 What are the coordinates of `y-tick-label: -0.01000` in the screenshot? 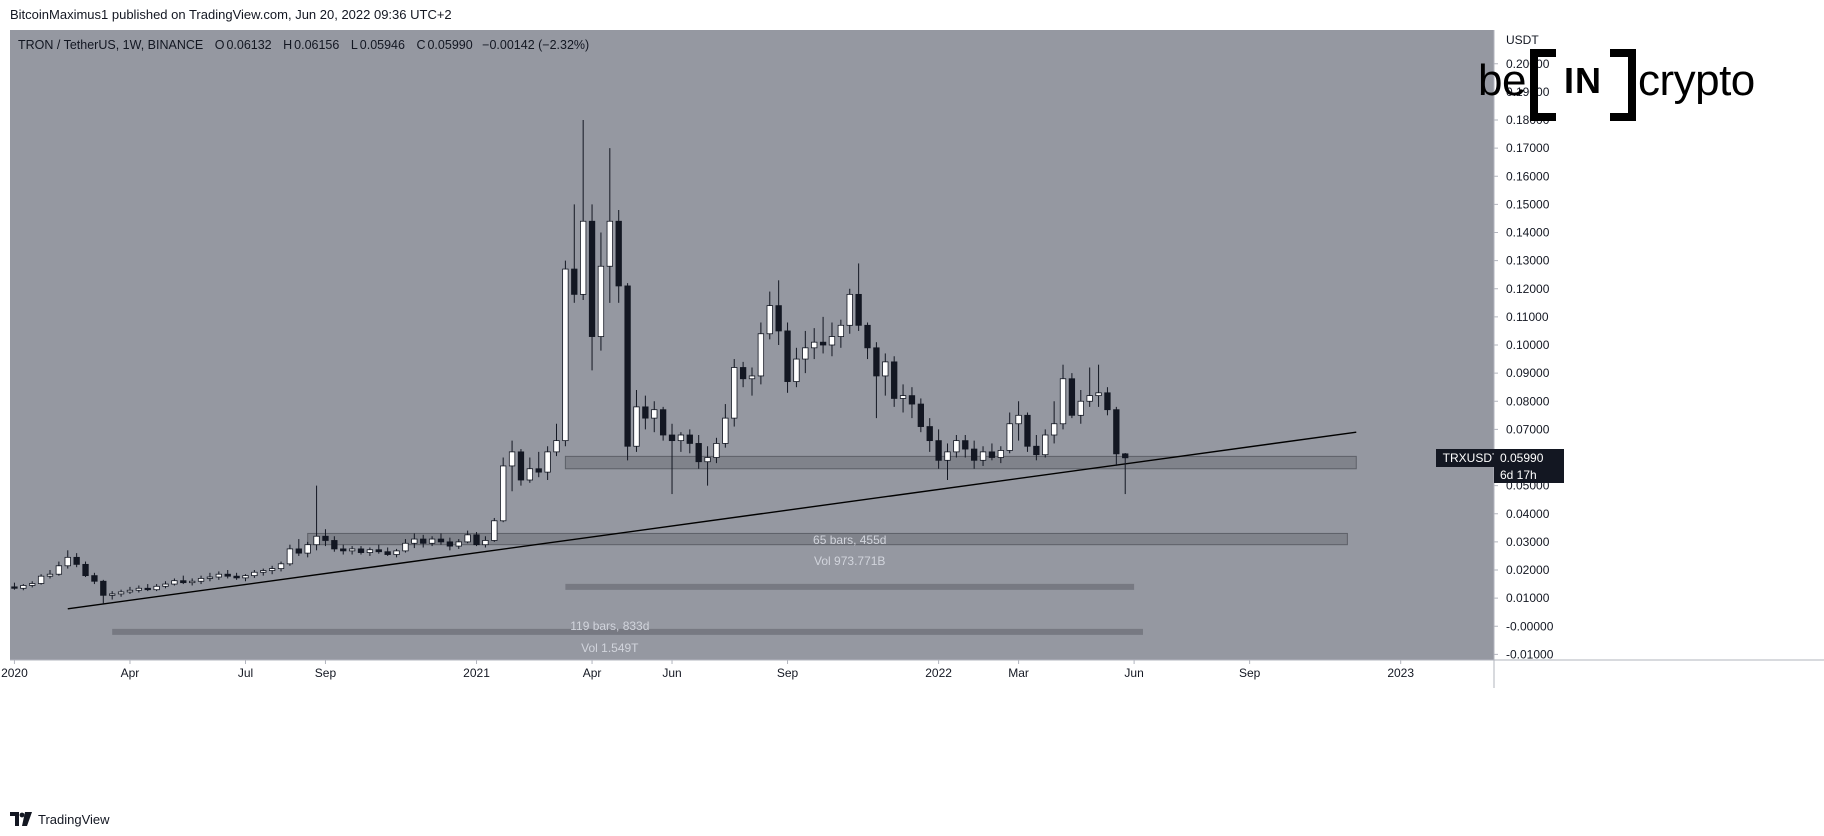 It's located at (1530, 654).